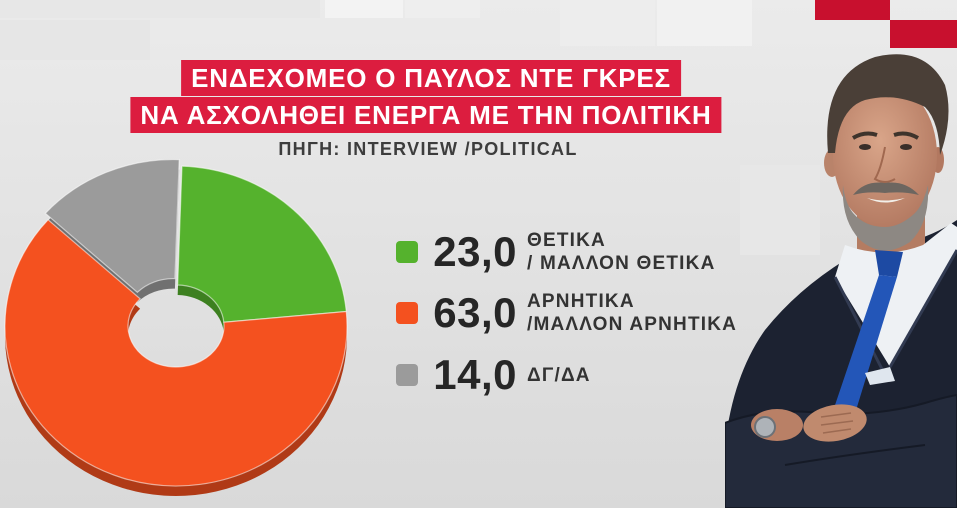 The width and height of the screenshot is (957, 508). I want to click on crossed-arms, so click(841, 450).